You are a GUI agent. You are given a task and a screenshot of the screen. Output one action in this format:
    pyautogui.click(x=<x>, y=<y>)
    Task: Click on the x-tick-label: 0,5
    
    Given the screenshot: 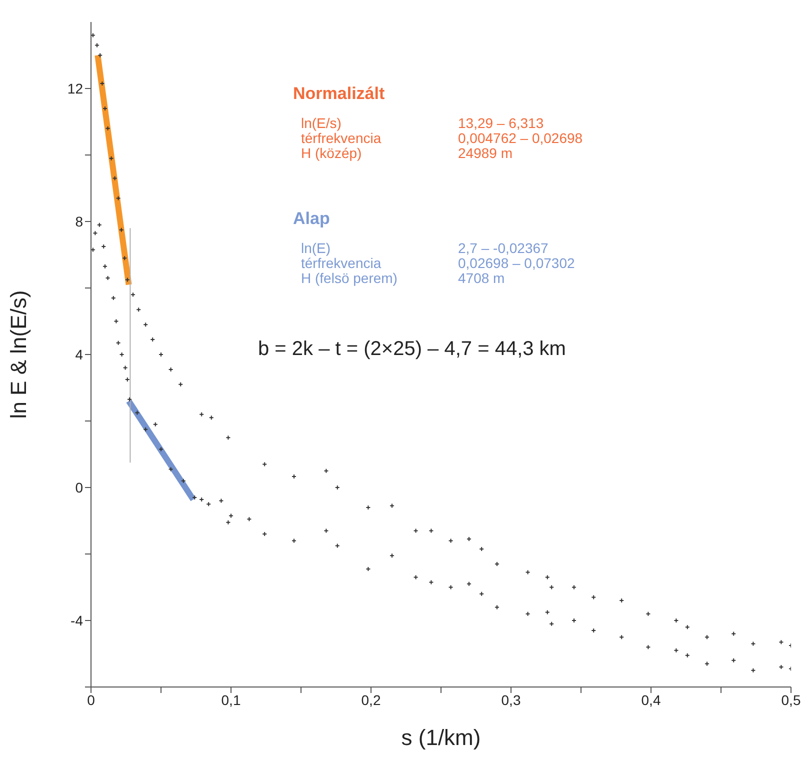 What is the action you would take?
    pyautogui.click(x=791, y=700)
    